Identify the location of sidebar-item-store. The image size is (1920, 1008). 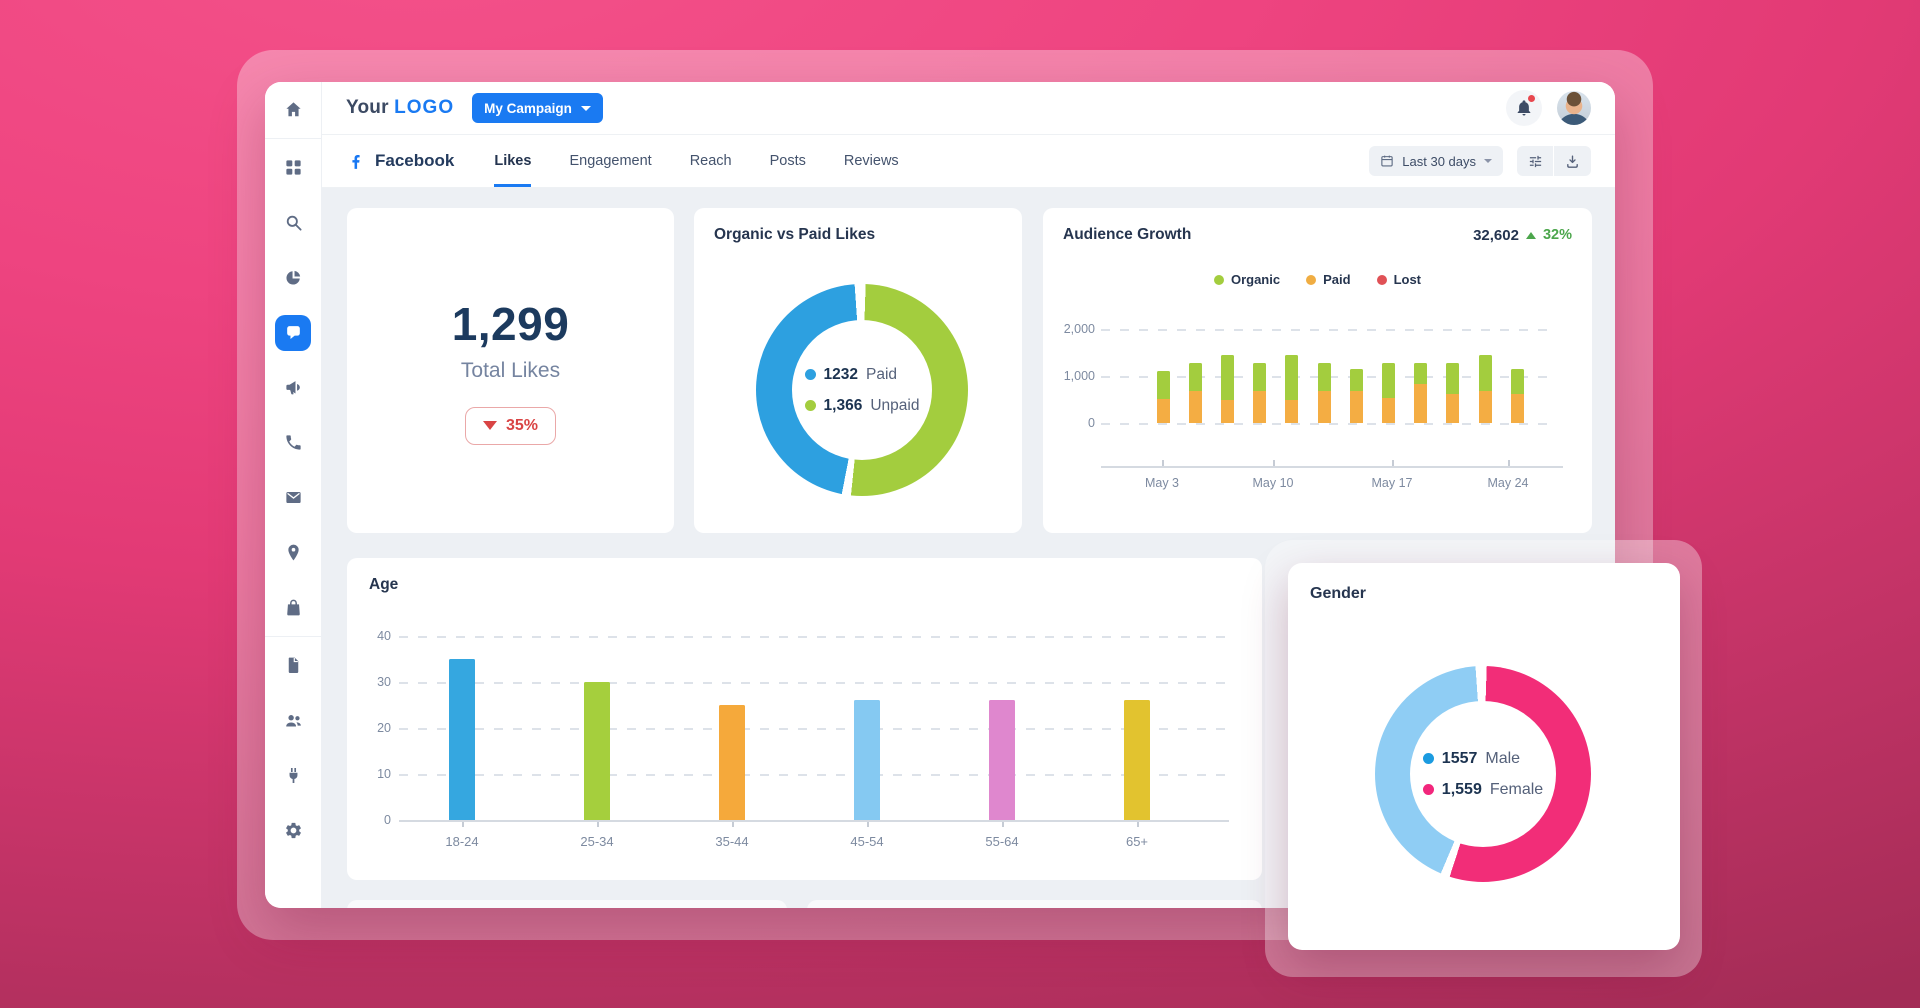
(293, 607).